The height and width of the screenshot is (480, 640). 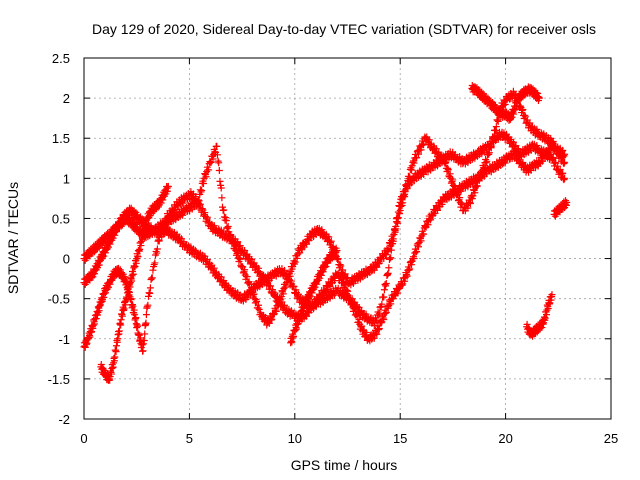 I want to click on y-tick-label: -0.5, so click(x=59, y=299).